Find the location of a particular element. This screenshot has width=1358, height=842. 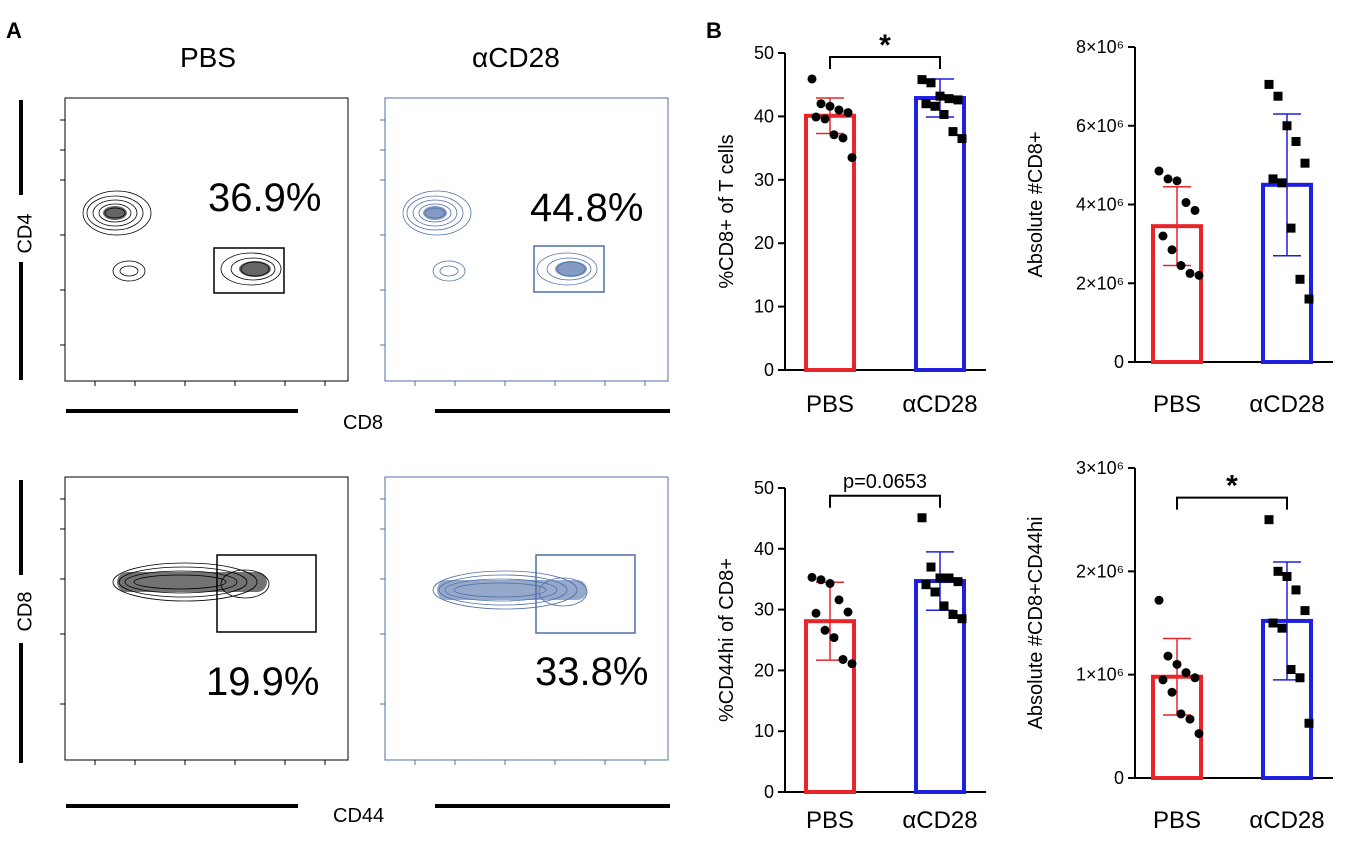

panel-b-label: B is located at coordinates (714, 30).